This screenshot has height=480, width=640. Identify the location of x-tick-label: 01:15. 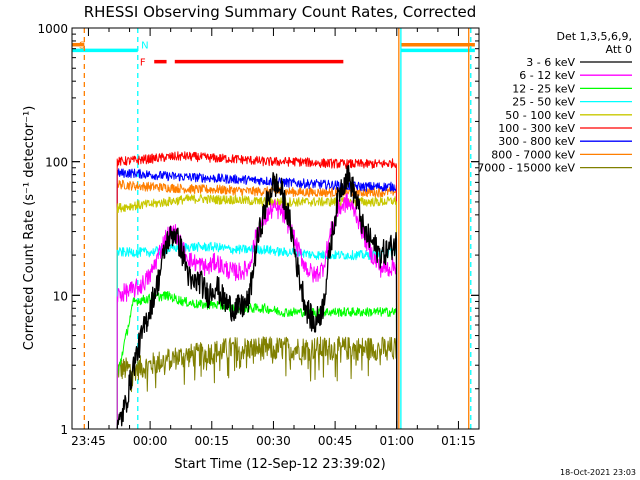
(458, 441).